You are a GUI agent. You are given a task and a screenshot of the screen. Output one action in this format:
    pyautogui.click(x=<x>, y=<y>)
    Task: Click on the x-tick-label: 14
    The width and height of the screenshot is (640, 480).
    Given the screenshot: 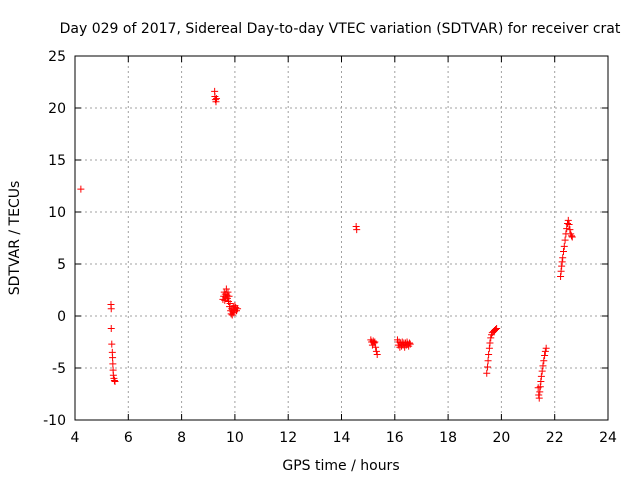 What is the action you would take?
    pyautogui.click(x=342, y=438)
    